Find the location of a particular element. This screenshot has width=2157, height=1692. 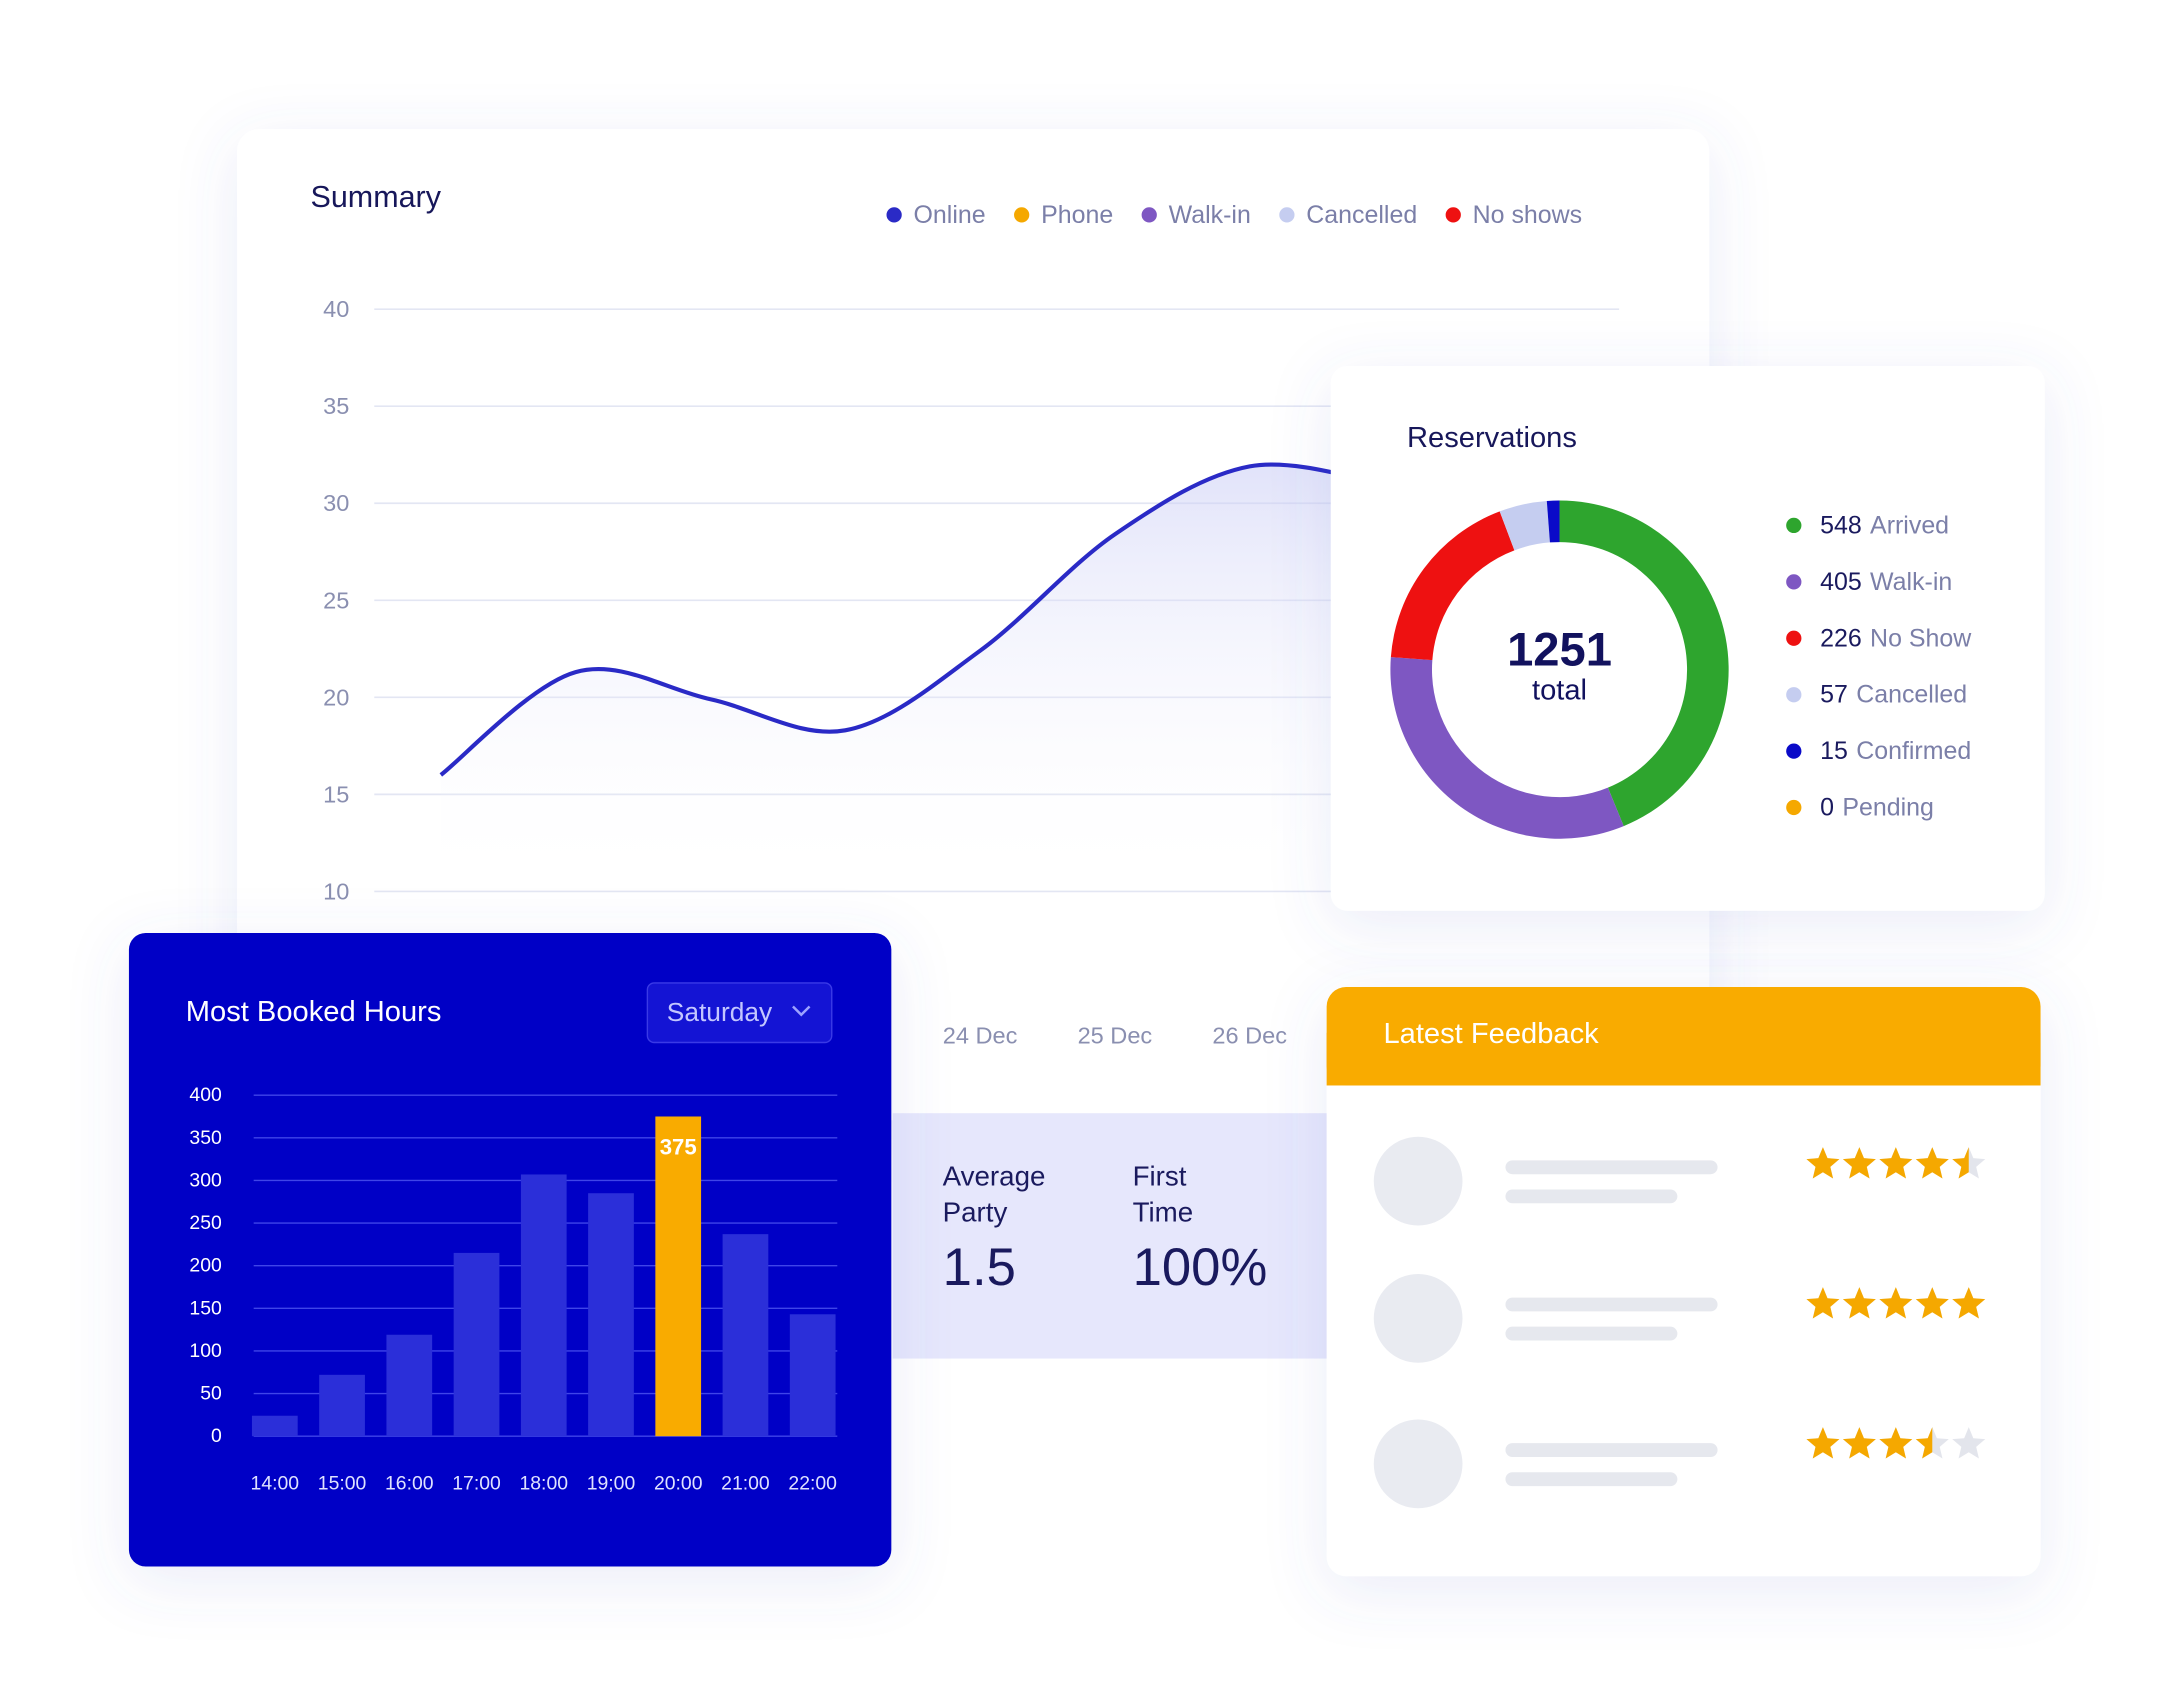

y-tick-label: 50 is located at coordinates (211, 1394).